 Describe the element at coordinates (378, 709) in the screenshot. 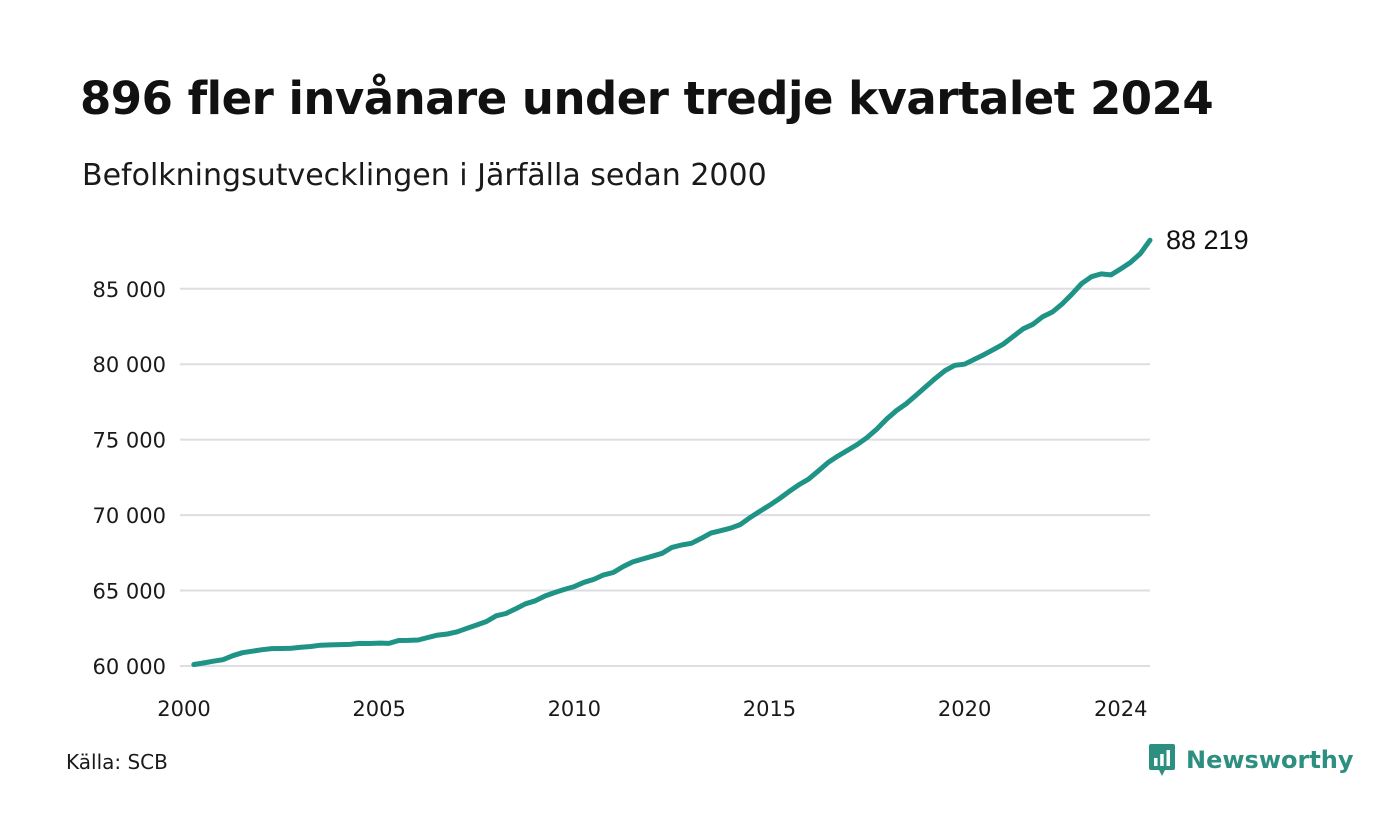

I see `x-tick-label: 2005` at that location.